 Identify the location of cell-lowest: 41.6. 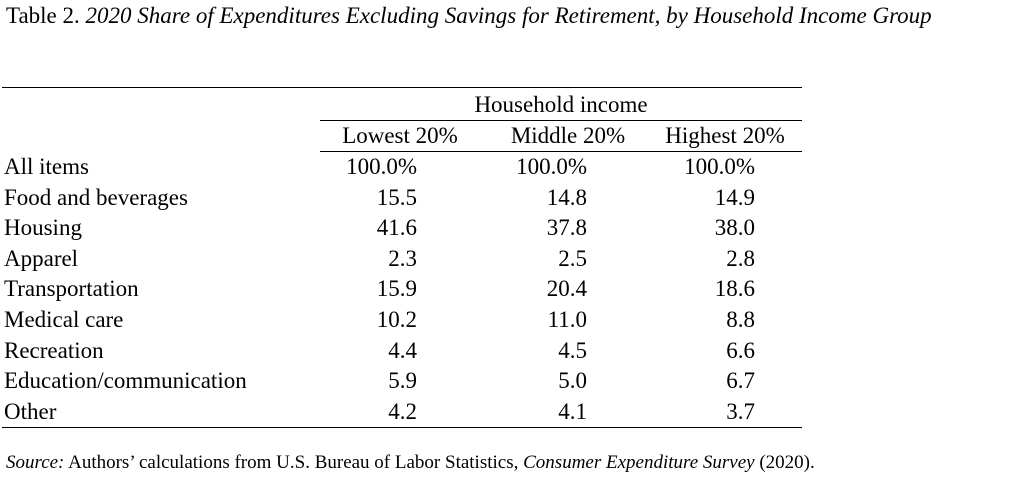
(396, 228).